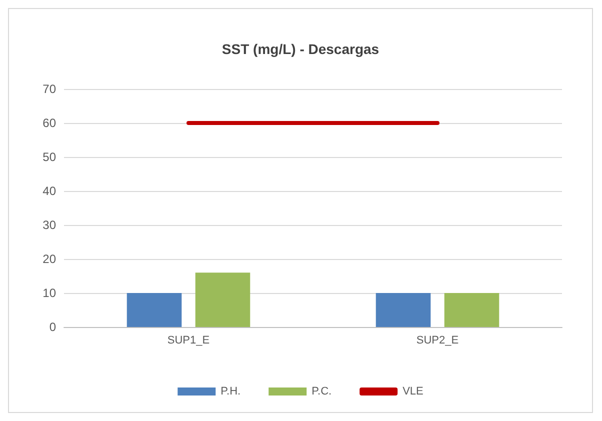 Image resolution: width=602 pixels, height=421 pixels. Describe the element at coordinates (437, 340) in the screenshot. I see `x-tick-label: SUP2_E` at that location.